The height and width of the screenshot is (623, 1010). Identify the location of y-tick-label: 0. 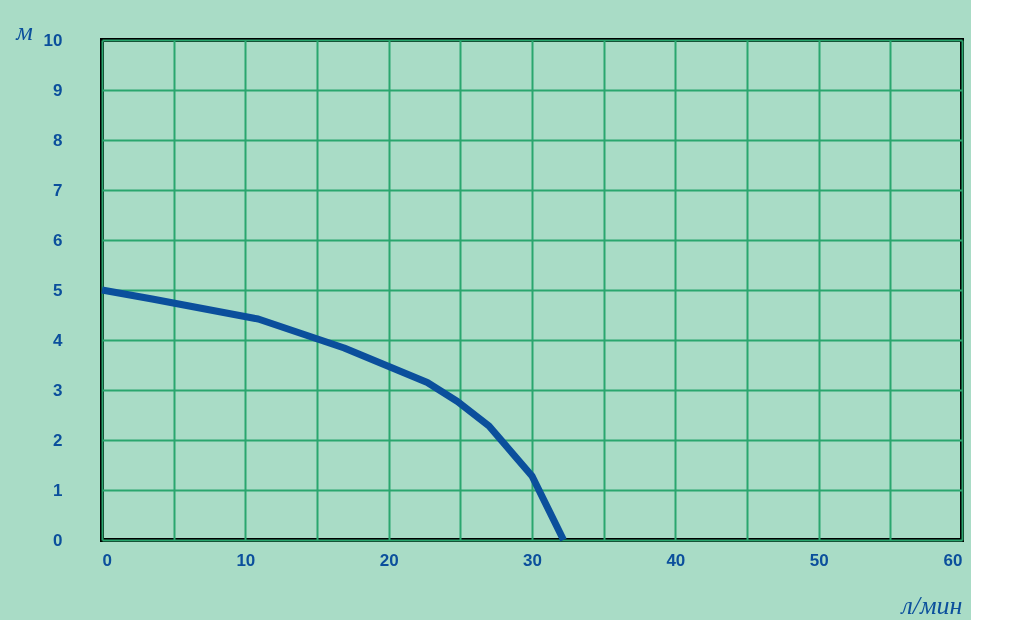
(58, 540).